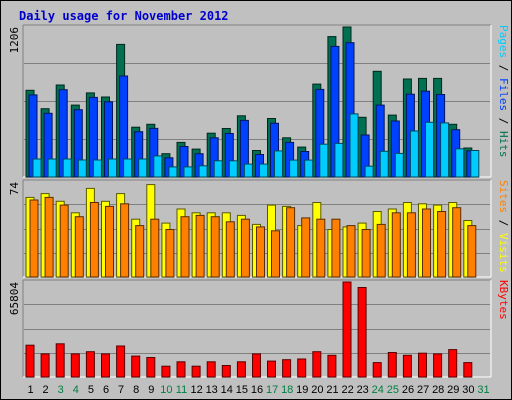  I want to click on x-tick-label-day-2: 2, so click(46, 390).